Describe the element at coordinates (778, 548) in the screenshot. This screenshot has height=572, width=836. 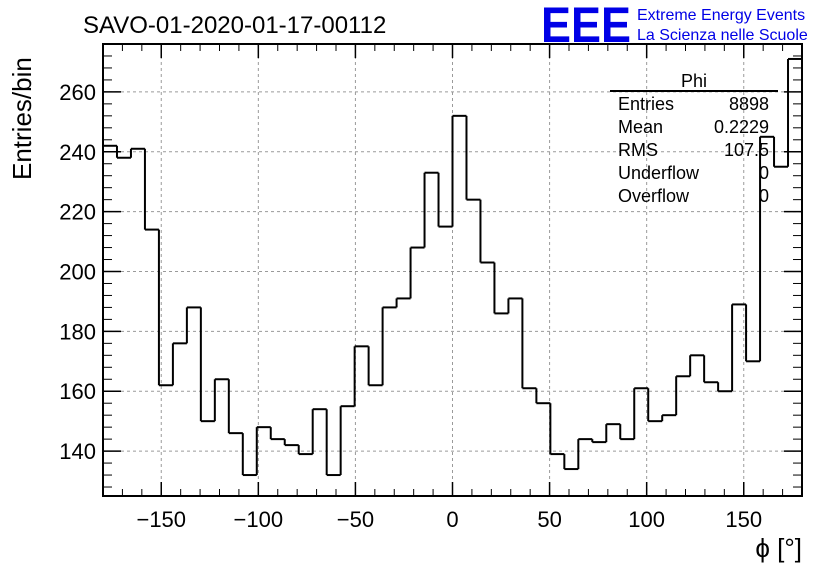
I see `x-axis-title: ϕ [°]` at that location.